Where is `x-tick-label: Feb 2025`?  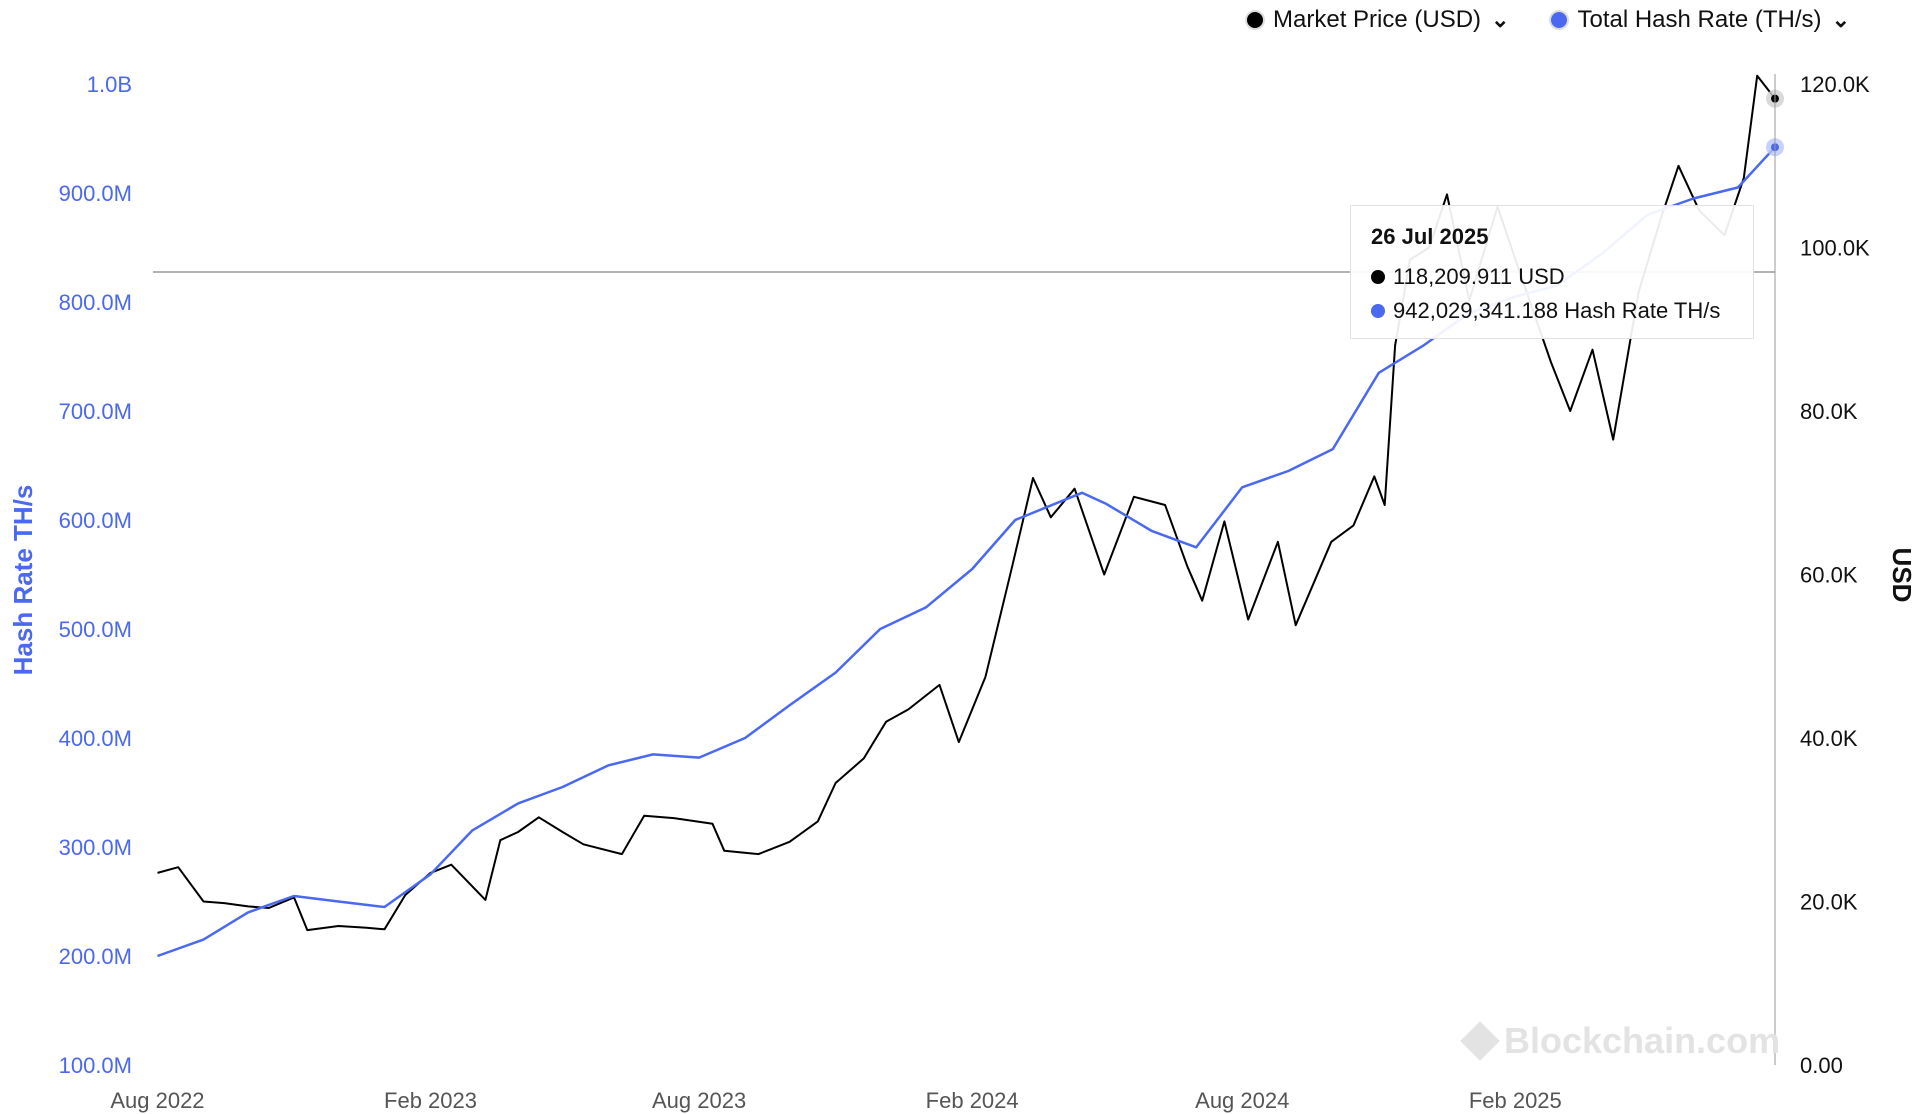 x-tick-label: Feb 2025 is located at coordinates (1515, 1100).